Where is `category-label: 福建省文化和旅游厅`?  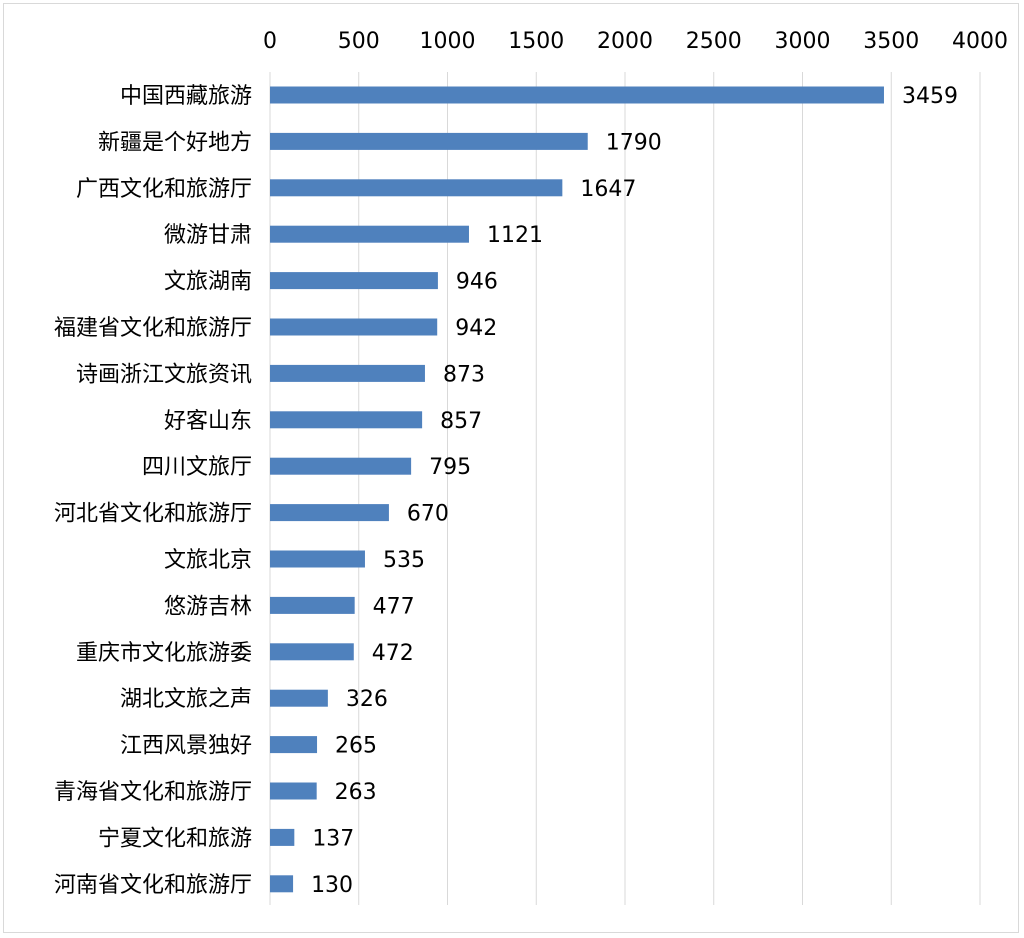 category-label: 福建省文化和旅游厅 is located at coordinates (153, 328).